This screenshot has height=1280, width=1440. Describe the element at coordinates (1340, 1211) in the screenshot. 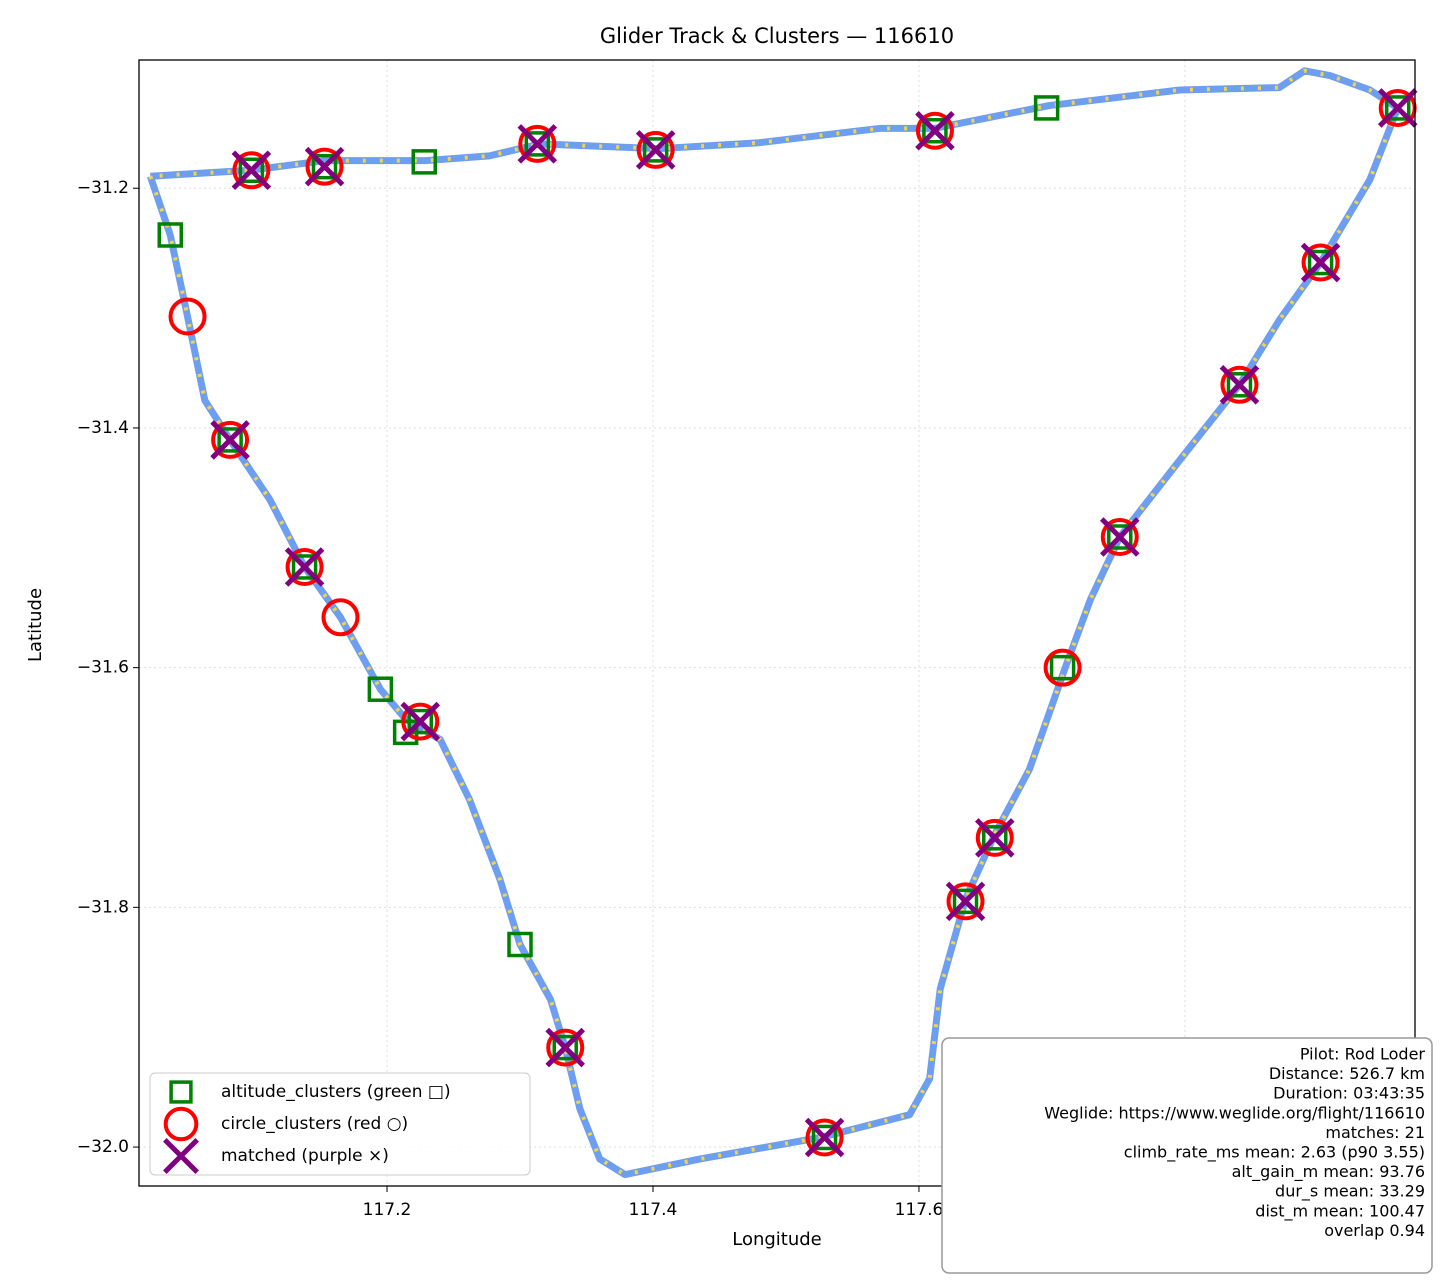

I see `annotation-line: dist_m mean: 100.47` at that location.